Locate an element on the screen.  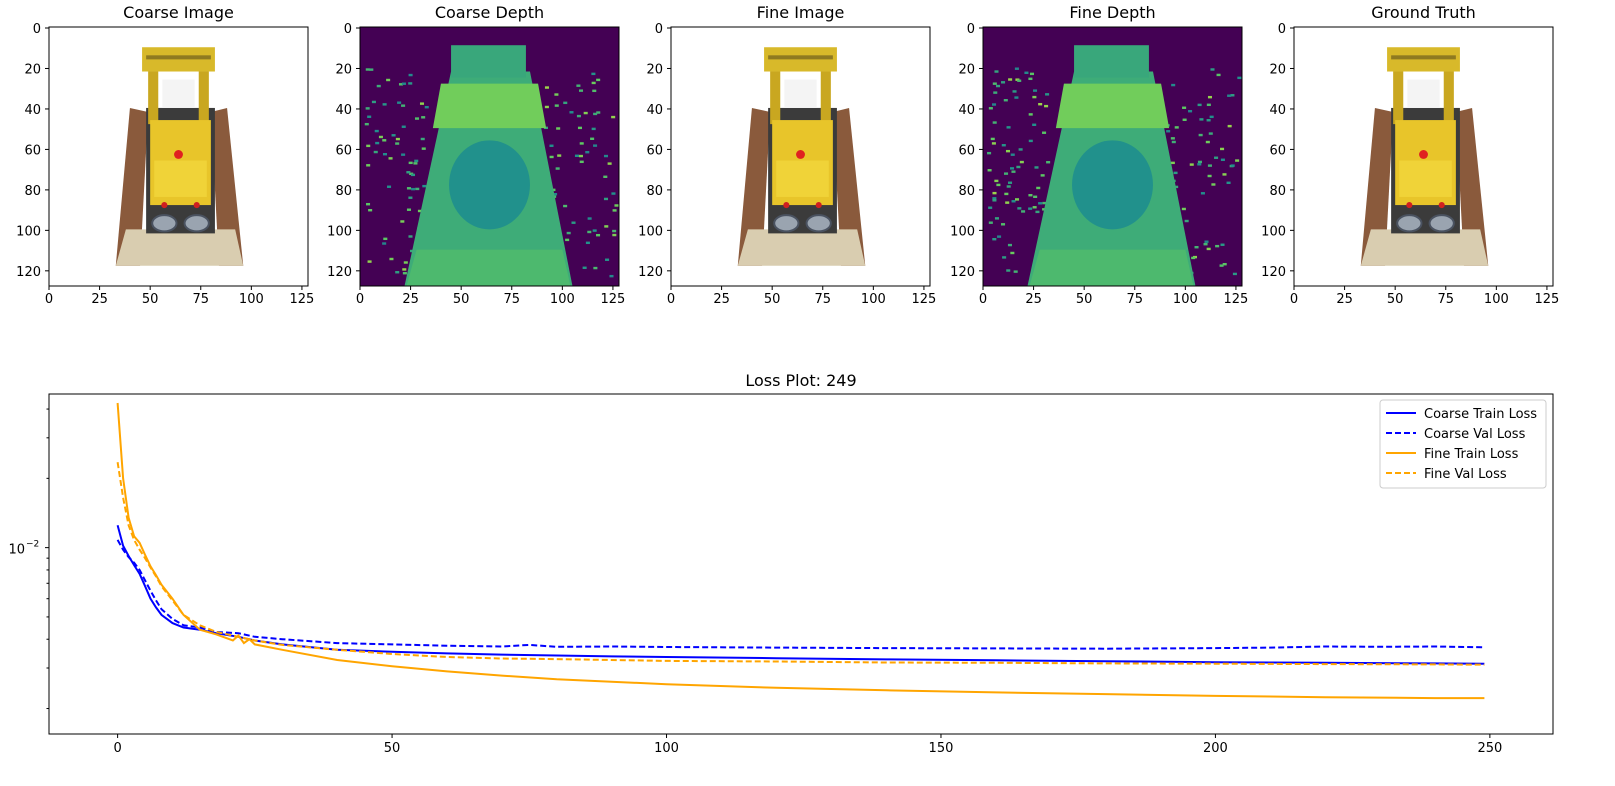
body-top is located at coordinates (802, 178).